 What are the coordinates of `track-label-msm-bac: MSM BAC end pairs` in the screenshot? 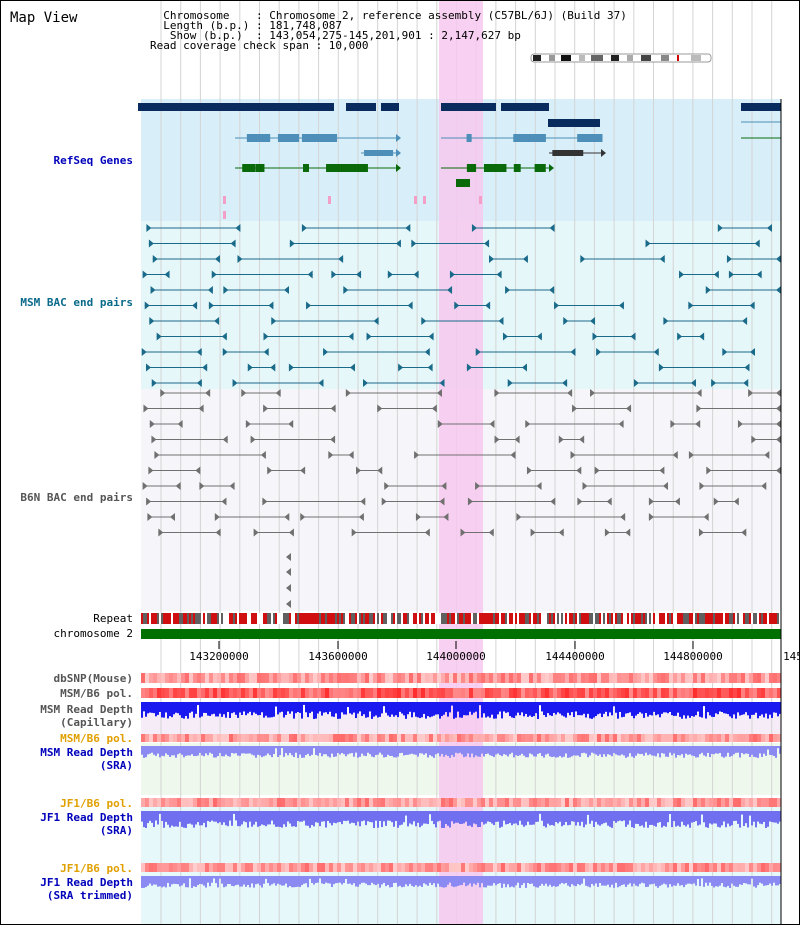 It's located at (76, 302).